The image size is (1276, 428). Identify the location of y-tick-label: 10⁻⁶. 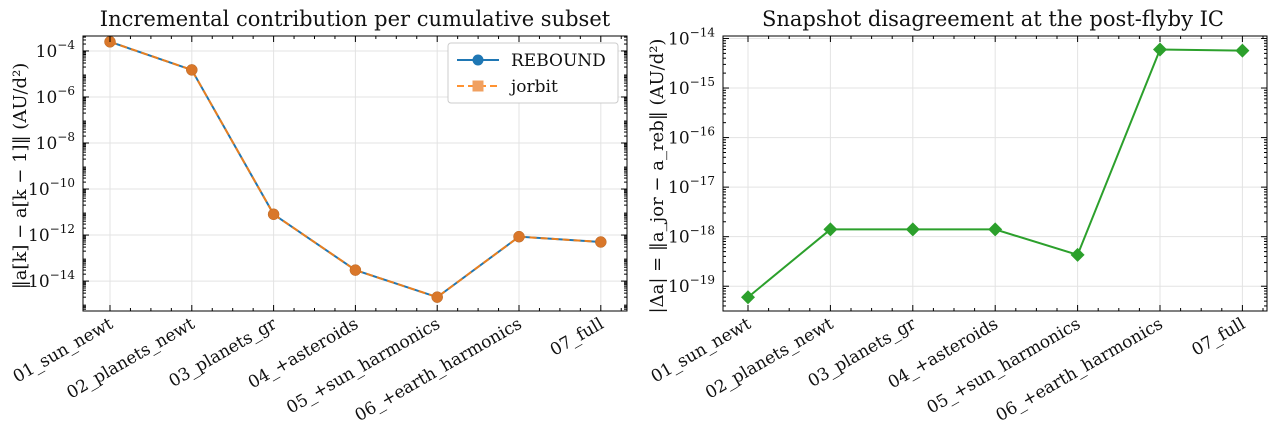
(55, 96).